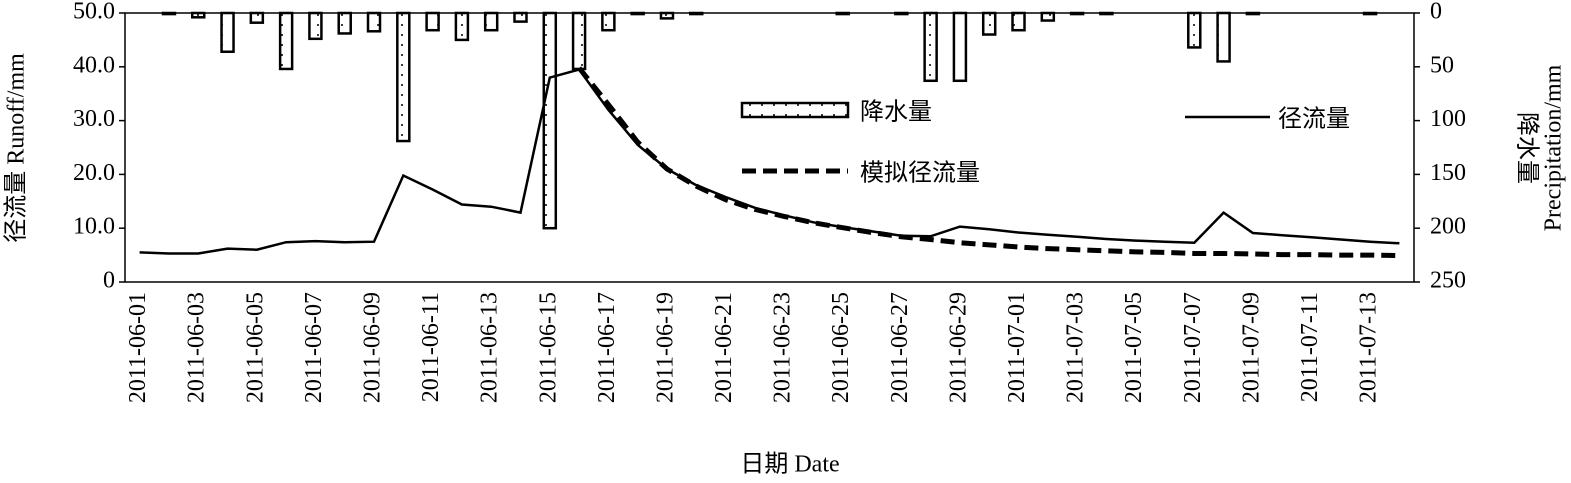  What do you see at coordinates (958, 347) in the screenshot?
I see `x-tick-label: 2011-06-29` at bounding box center [958, 347].